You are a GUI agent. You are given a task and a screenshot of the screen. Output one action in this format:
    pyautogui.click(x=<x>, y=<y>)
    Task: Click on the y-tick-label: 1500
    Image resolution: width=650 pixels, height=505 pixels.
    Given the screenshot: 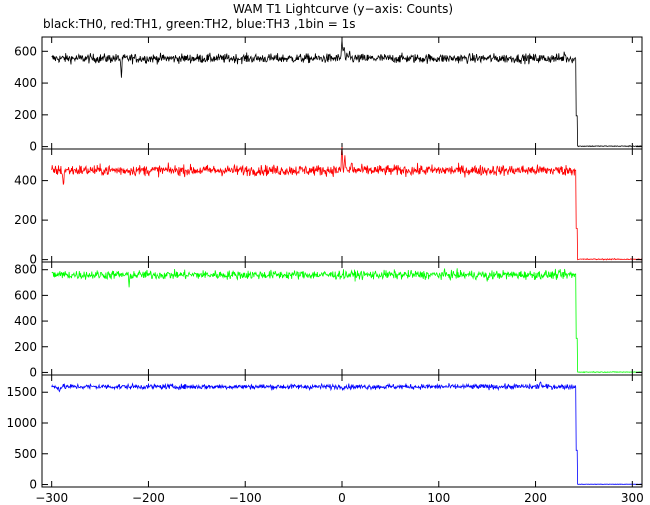 What is the action you would take?
    pyautogui.click(x=21, y=392)
    